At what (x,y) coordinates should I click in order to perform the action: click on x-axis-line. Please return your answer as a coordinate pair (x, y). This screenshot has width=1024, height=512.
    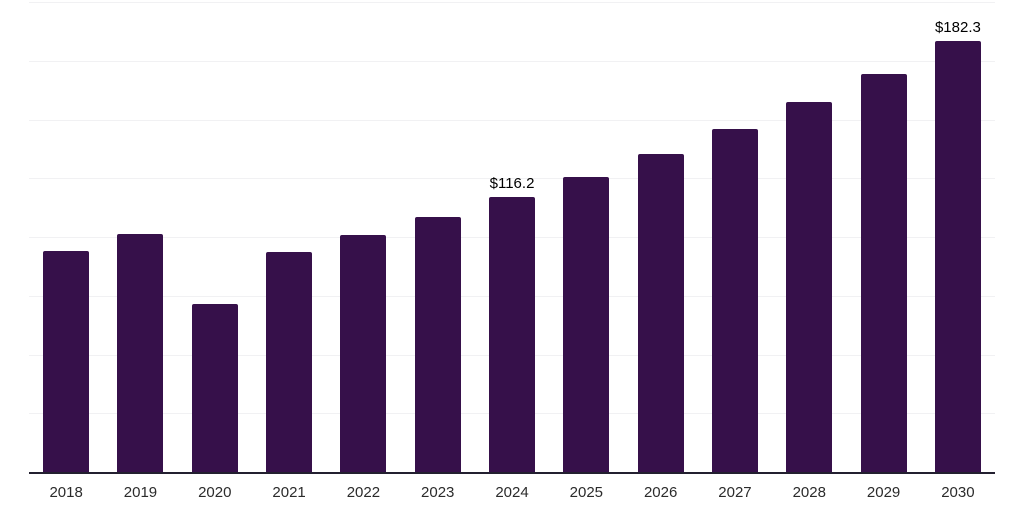
    Looking at the image, I should click on (512, 473).